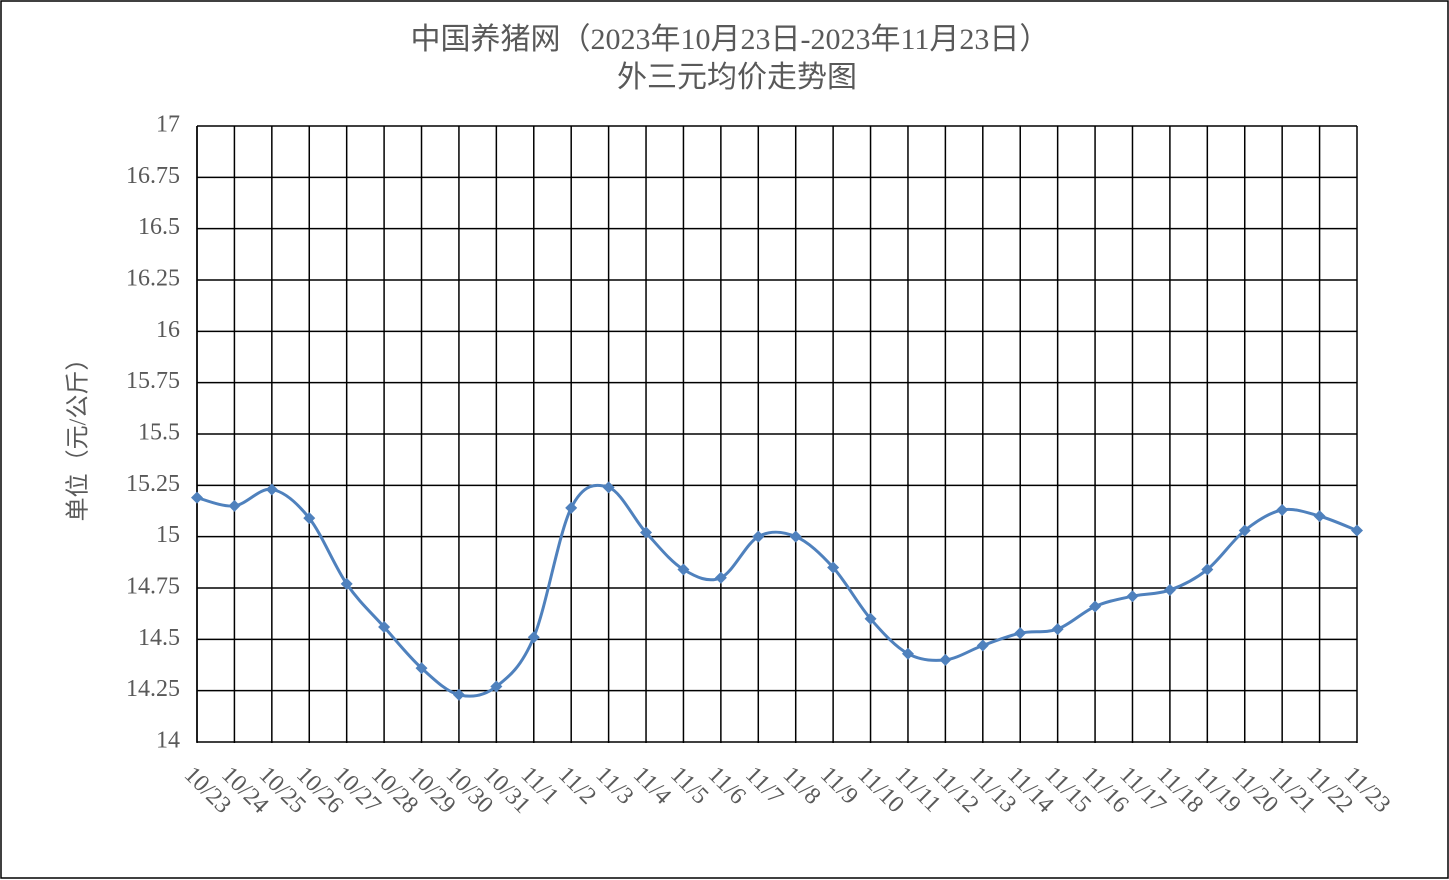  Describe the element at coordinates (153, 176) in the screenshot. I see `y-tick-label: 16.75` at that location.